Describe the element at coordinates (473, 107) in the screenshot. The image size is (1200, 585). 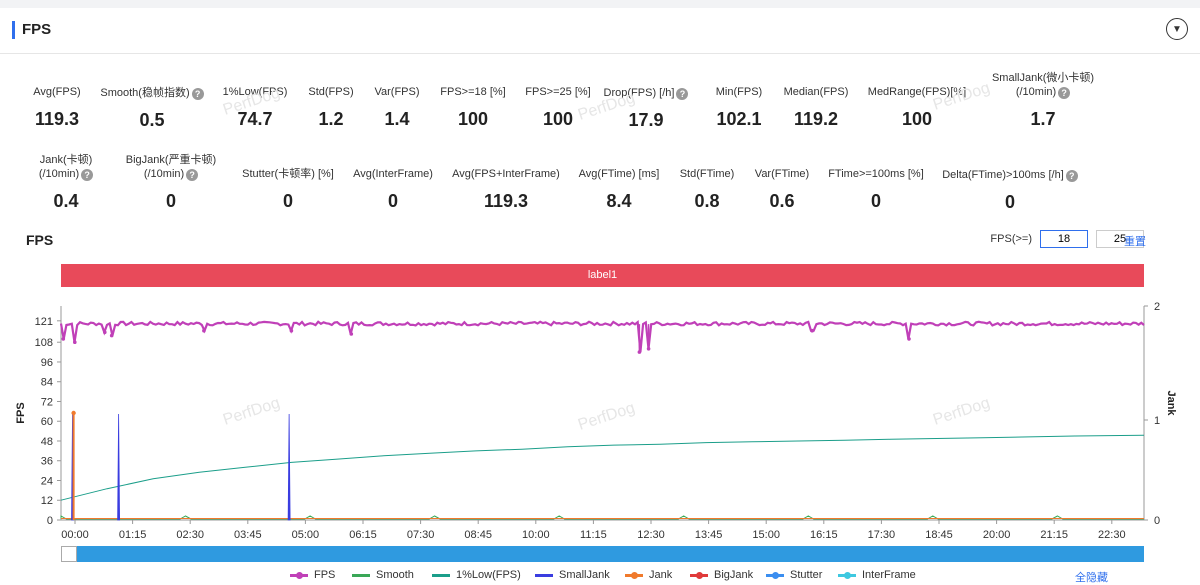
I see `metric: FPS>=18 [%] 100` at that location.